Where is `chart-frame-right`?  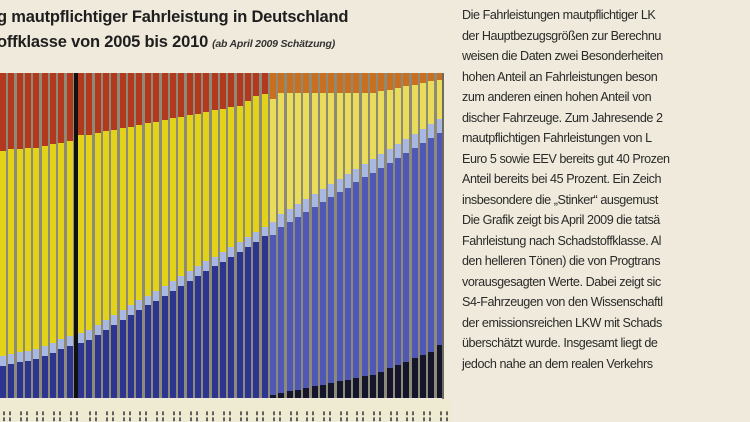
chart-frame-right is located at coordinates (443, 236).